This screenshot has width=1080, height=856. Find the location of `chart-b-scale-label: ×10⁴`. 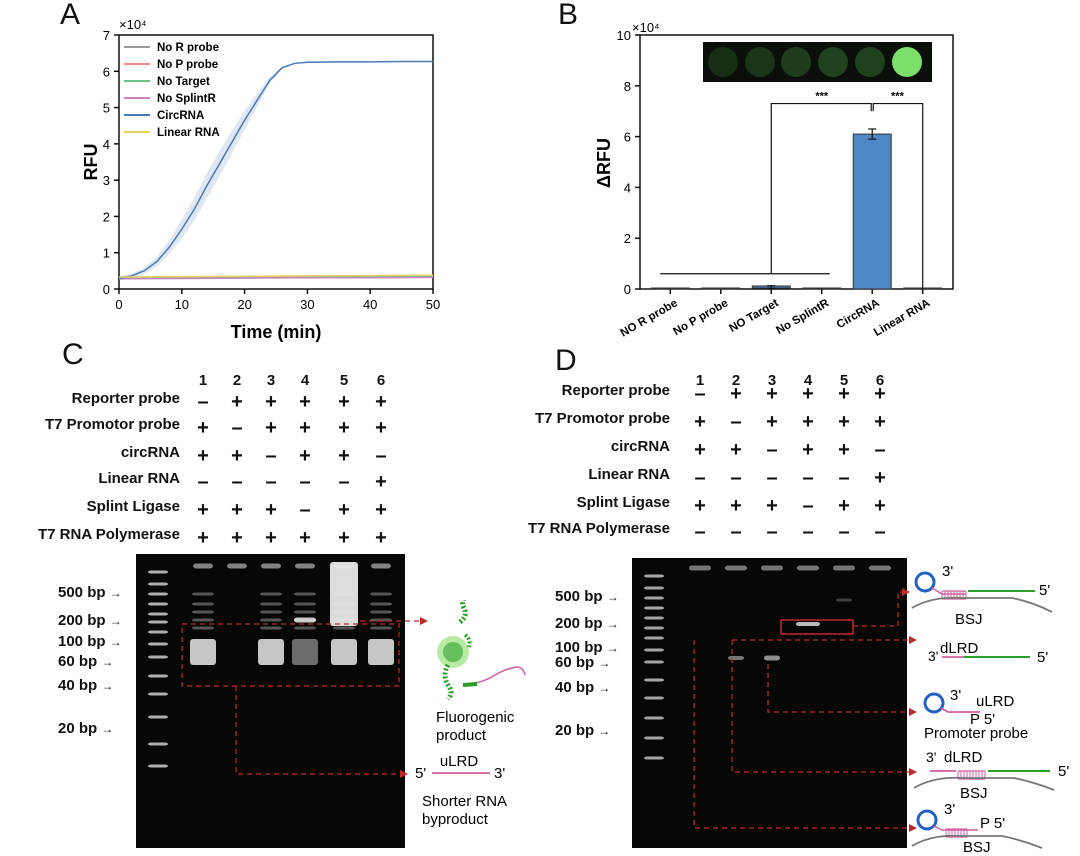

chart-b-scale-label: ×10⁴ is located at coordinates (646, 27).